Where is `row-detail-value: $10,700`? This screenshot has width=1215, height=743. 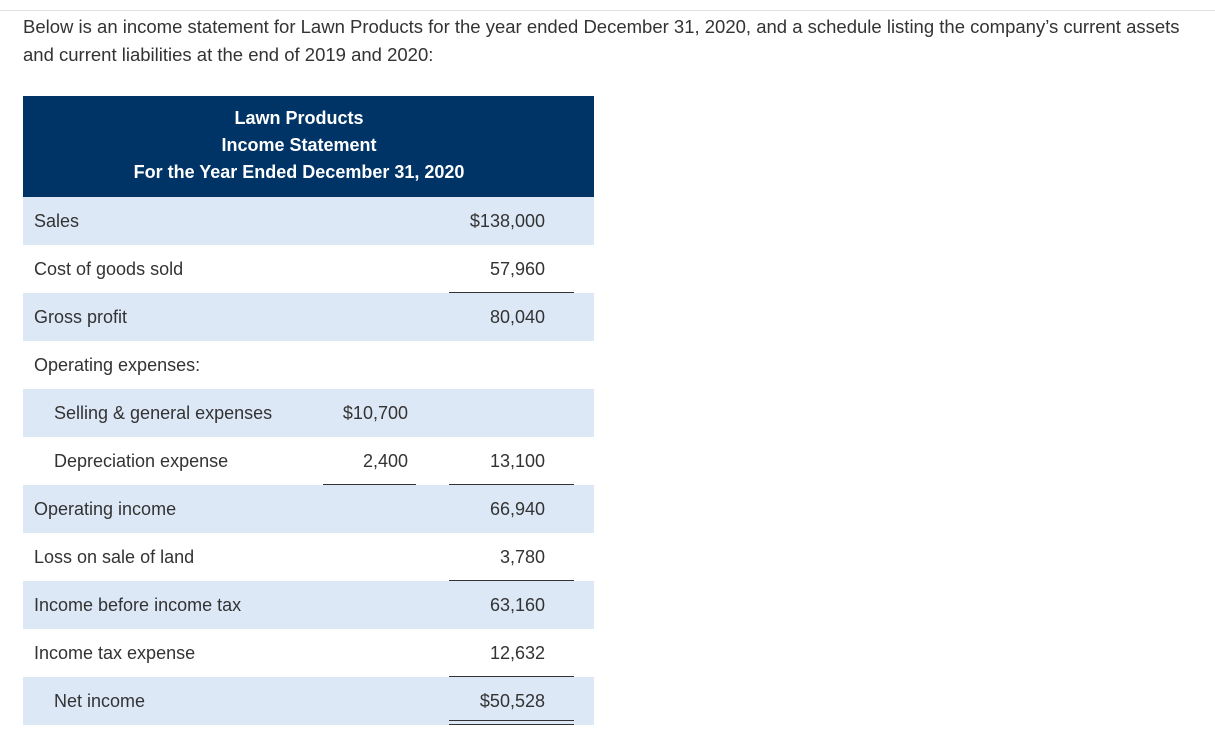 row-detail-value: $10,700 is located at coordinates (375, 413).